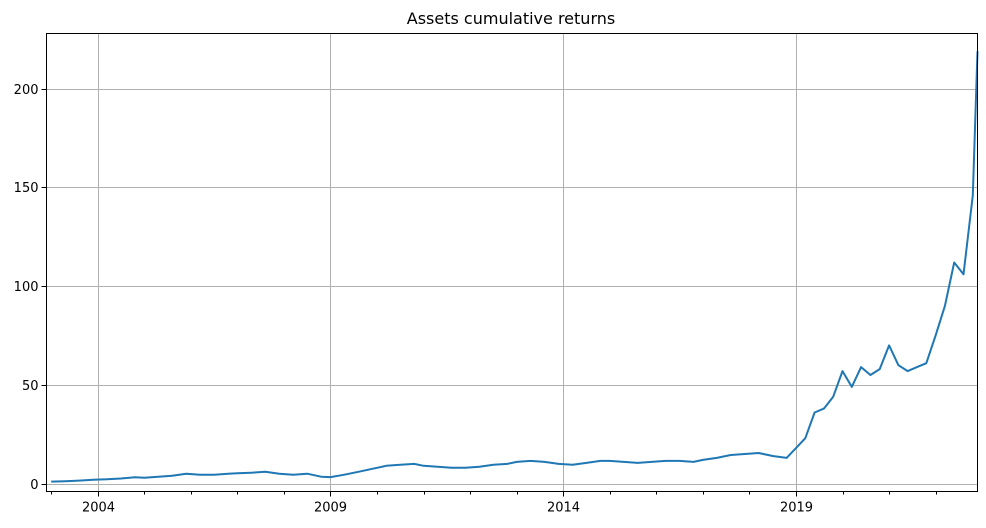 The height and width of the screenshot is (528, 986). Describe the element at coordinates (330, 508) in the screenshot. I see `x-tick-label: 2009` at that location.